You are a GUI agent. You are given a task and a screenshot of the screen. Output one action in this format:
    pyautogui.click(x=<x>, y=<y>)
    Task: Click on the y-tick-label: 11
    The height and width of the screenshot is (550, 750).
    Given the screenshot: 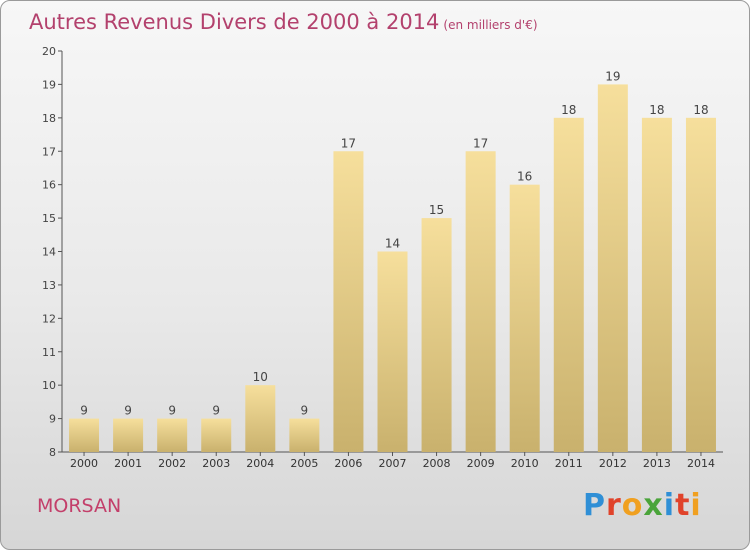 What is the action you would take?
    pyautogui.click(x=49, y=352)
    